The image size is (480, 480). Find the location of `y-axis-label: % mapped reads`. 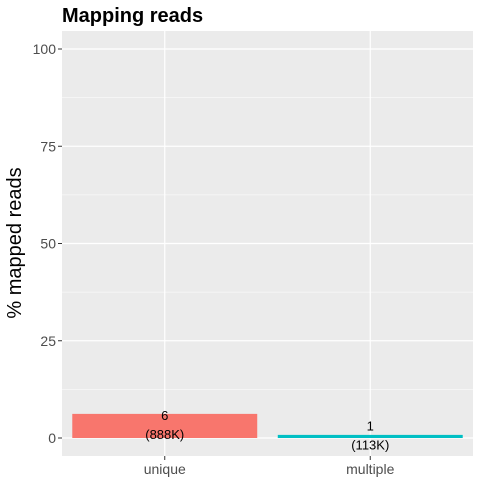

y-axis-label: % mapped reads is located at coordinates (15, 242).